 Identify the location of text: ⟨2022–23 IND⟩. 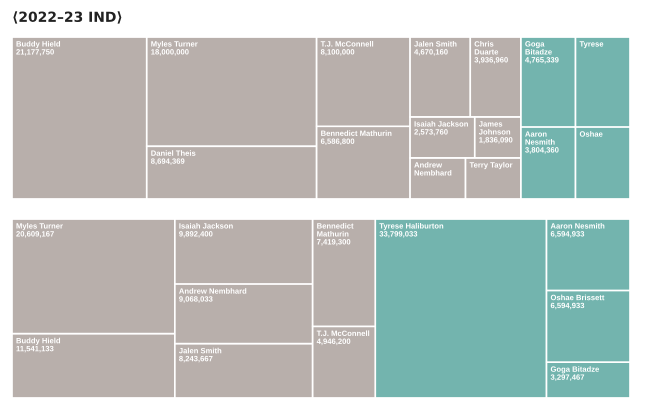
(67, 17).